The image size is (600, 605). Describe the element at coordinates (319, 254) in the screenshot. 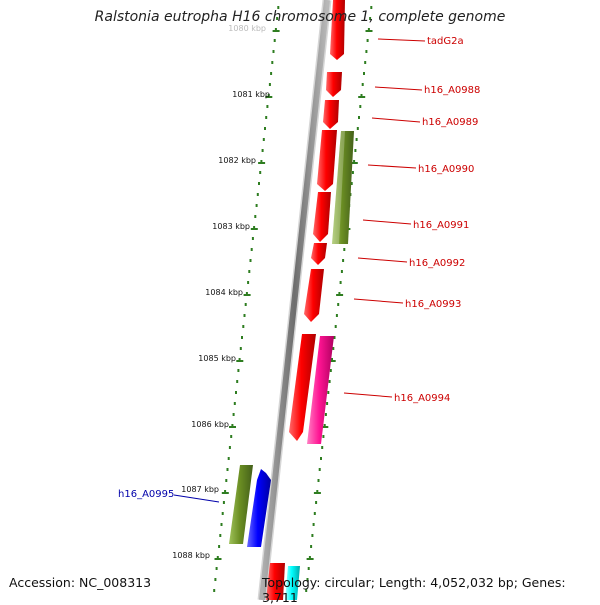

I see `gene-feature-h16-a0992` at that location.